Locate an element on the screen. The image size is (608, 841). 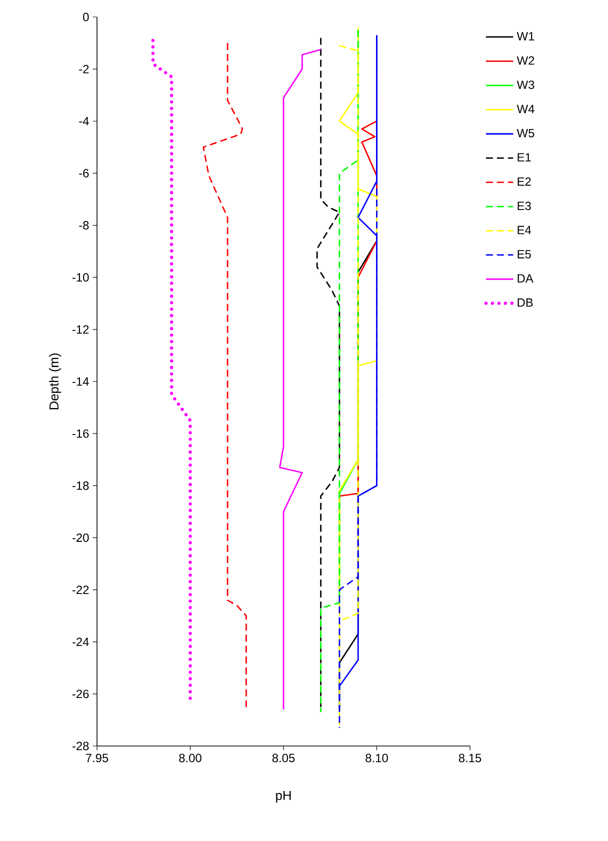
y-tick-label: -8 is located at coordinates (84, 225).